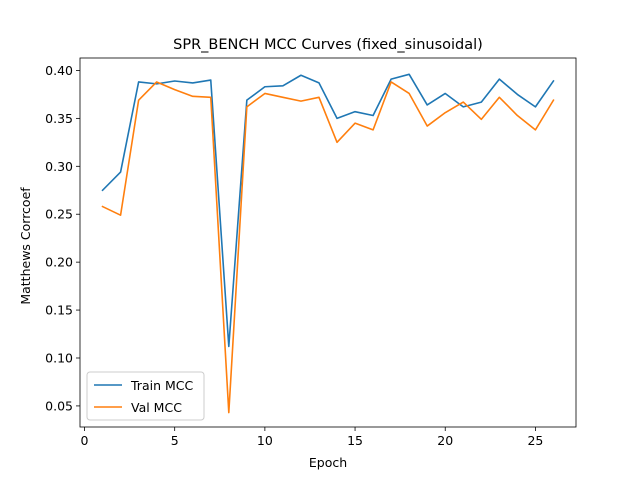 Image resolution: width=640 pixels, height=480 pixels. Describe the element at coordinates (25, 246) in the screenshot. I see `y-axis-label: Matthews Corrcoef` at that location.